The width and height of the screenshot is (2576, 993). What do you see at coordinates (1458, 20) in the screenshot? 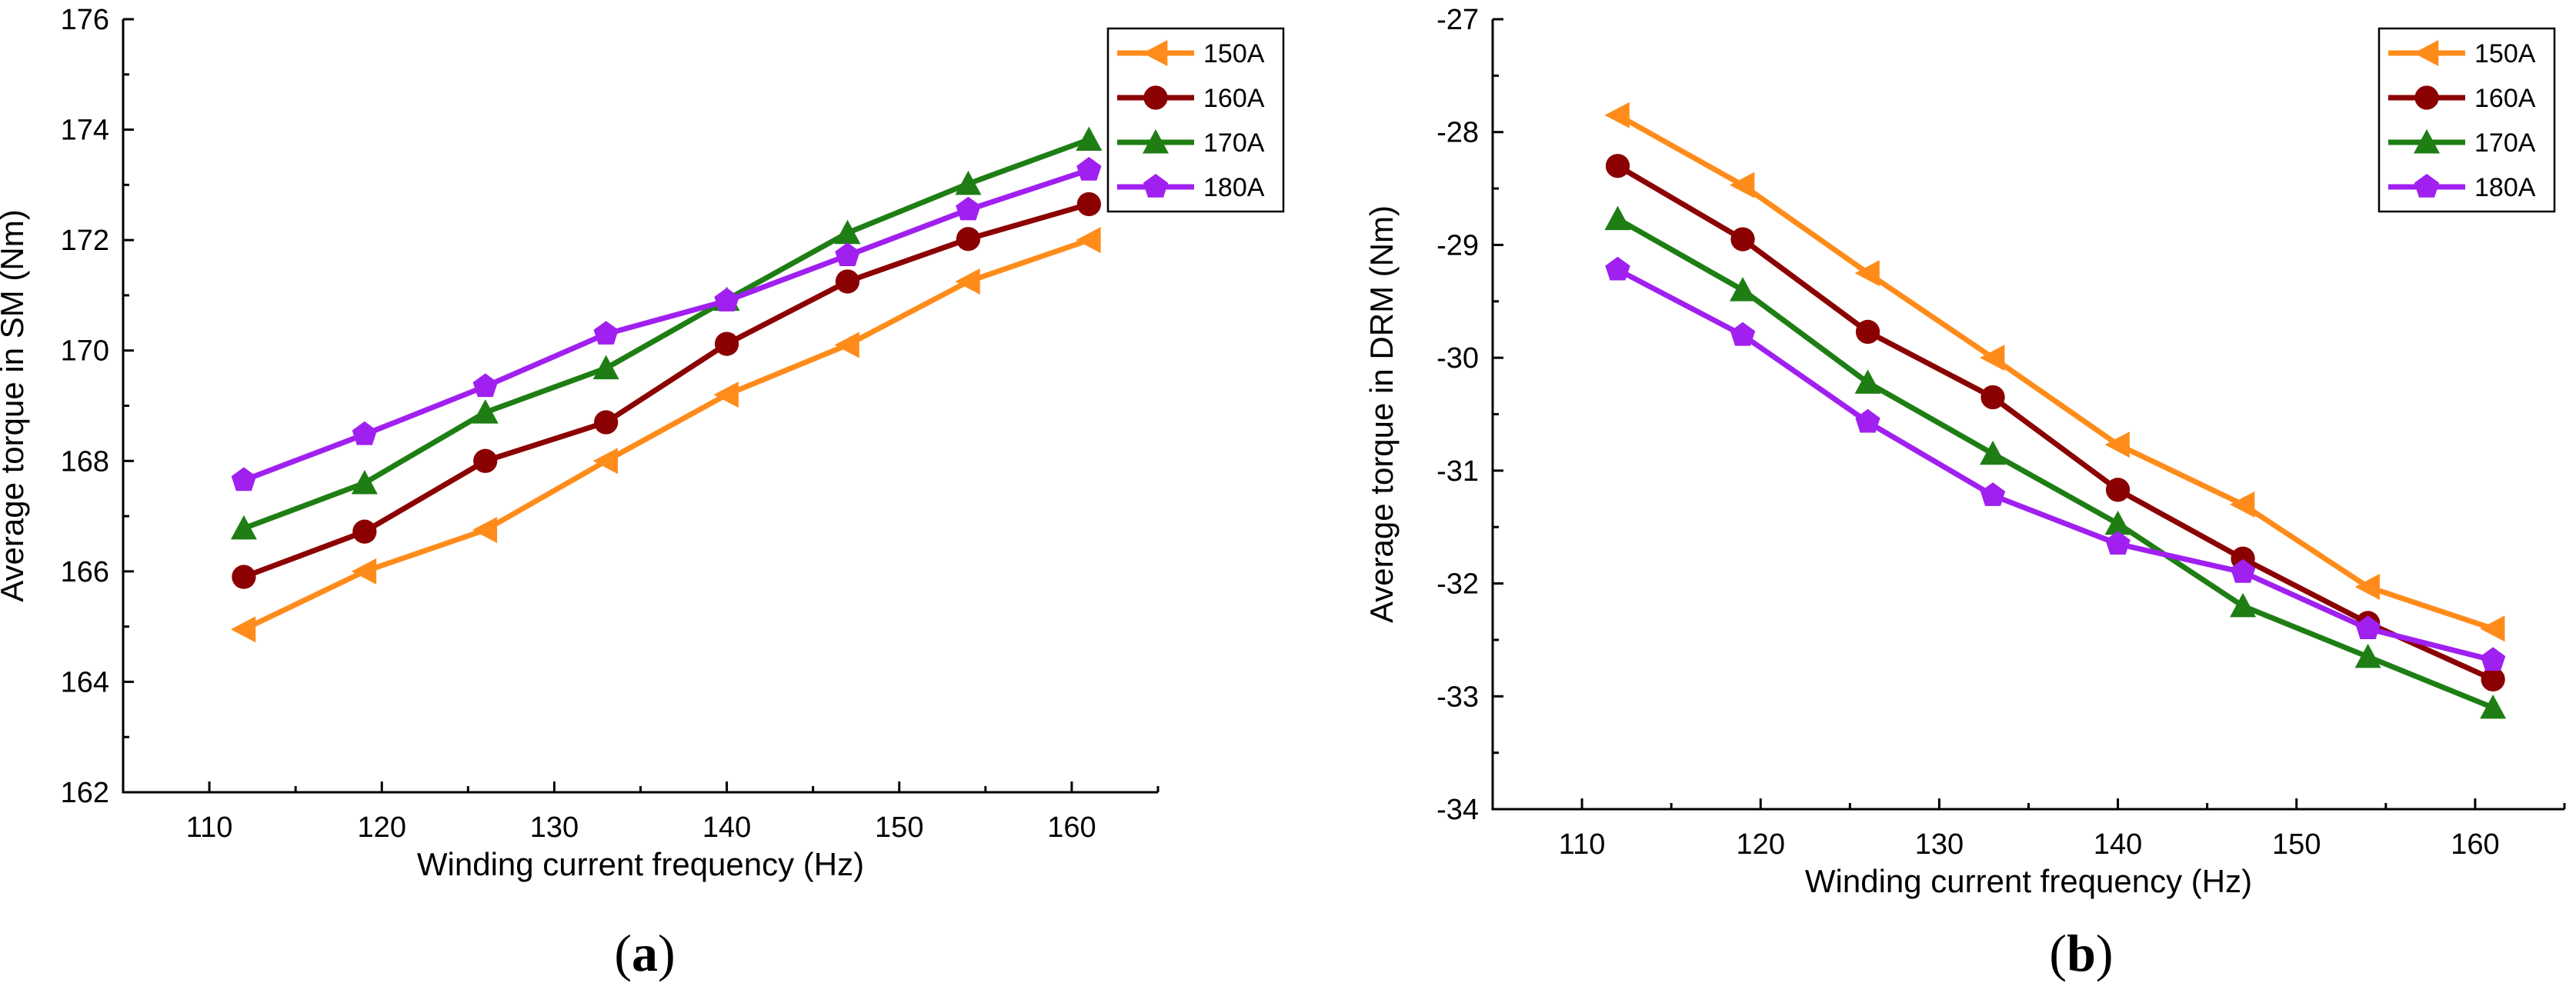
I see `y-tick-label: -27` at bounding box center [1458, 20].